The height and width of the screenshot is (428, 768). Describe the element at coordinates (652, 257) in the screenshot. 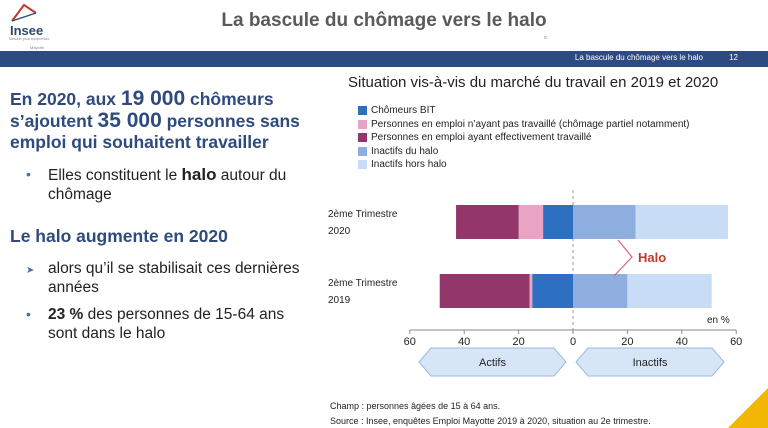

I see `halo-label: Halo` at that location.